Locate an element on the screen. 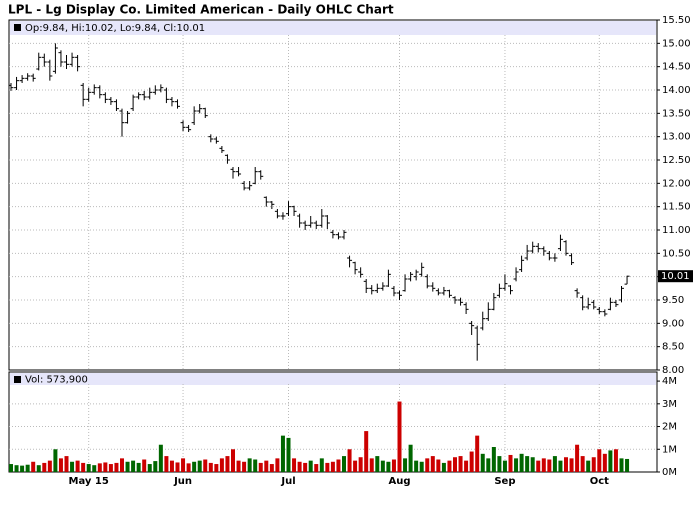 Image resolution: width=700 pixels, height=512 pixels. legend-text: Op:9.84, Hi:10.02, Lo:9.84, Cl:10.01 is located at coordinates (115, 28).